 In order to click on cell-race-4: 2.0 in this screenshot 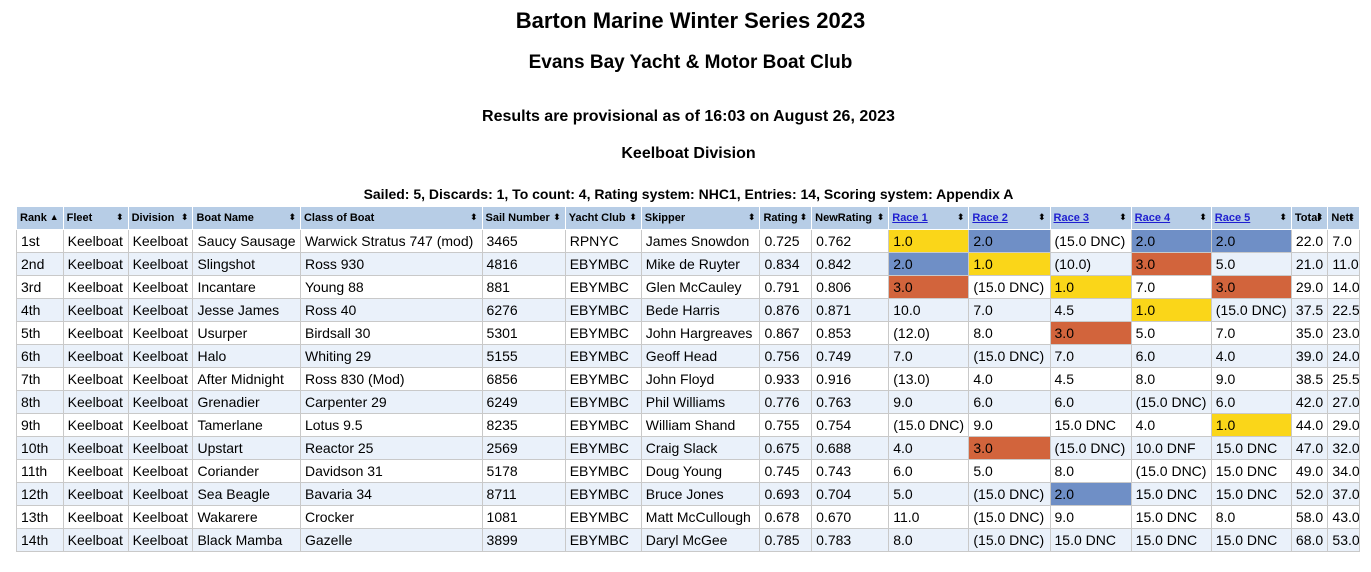, I will do `click(1171, 241)`.